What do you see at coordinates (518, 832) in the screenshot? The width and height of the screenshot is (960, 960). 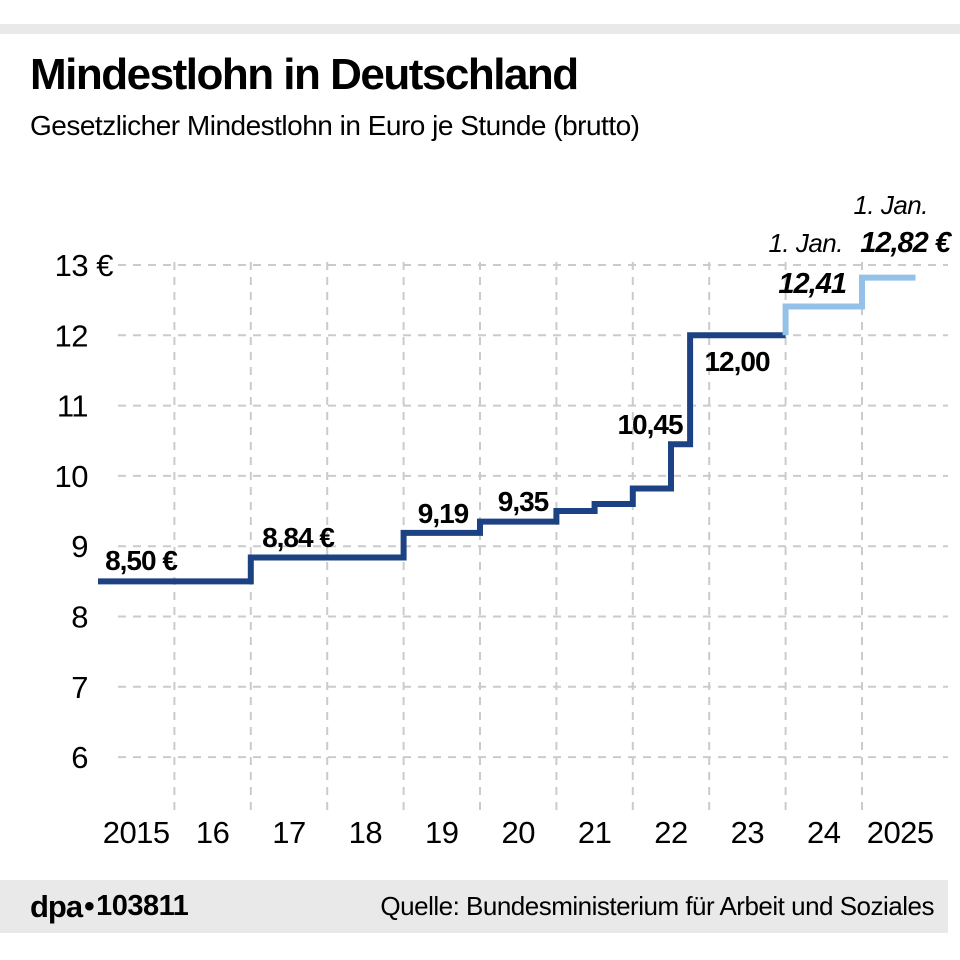 I see `x-axis-tick-label: 20` at bounding box center [518, 832].